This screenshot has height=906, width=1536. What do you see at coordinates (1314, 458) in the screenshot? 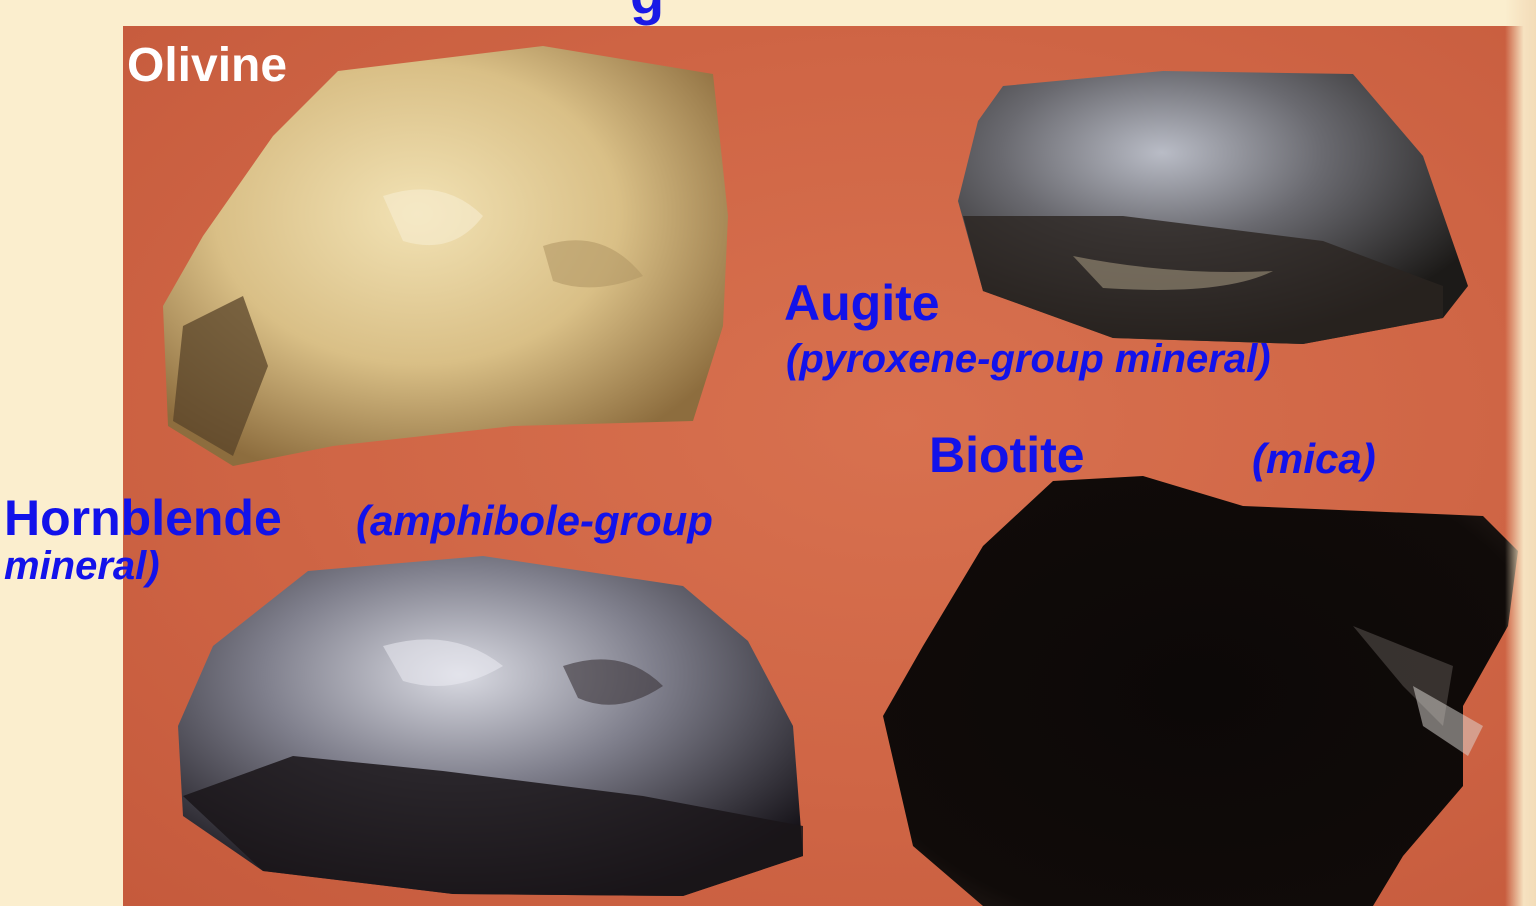
I see `biotite-group-label: (mica)` at bounding box center [1314, 458].